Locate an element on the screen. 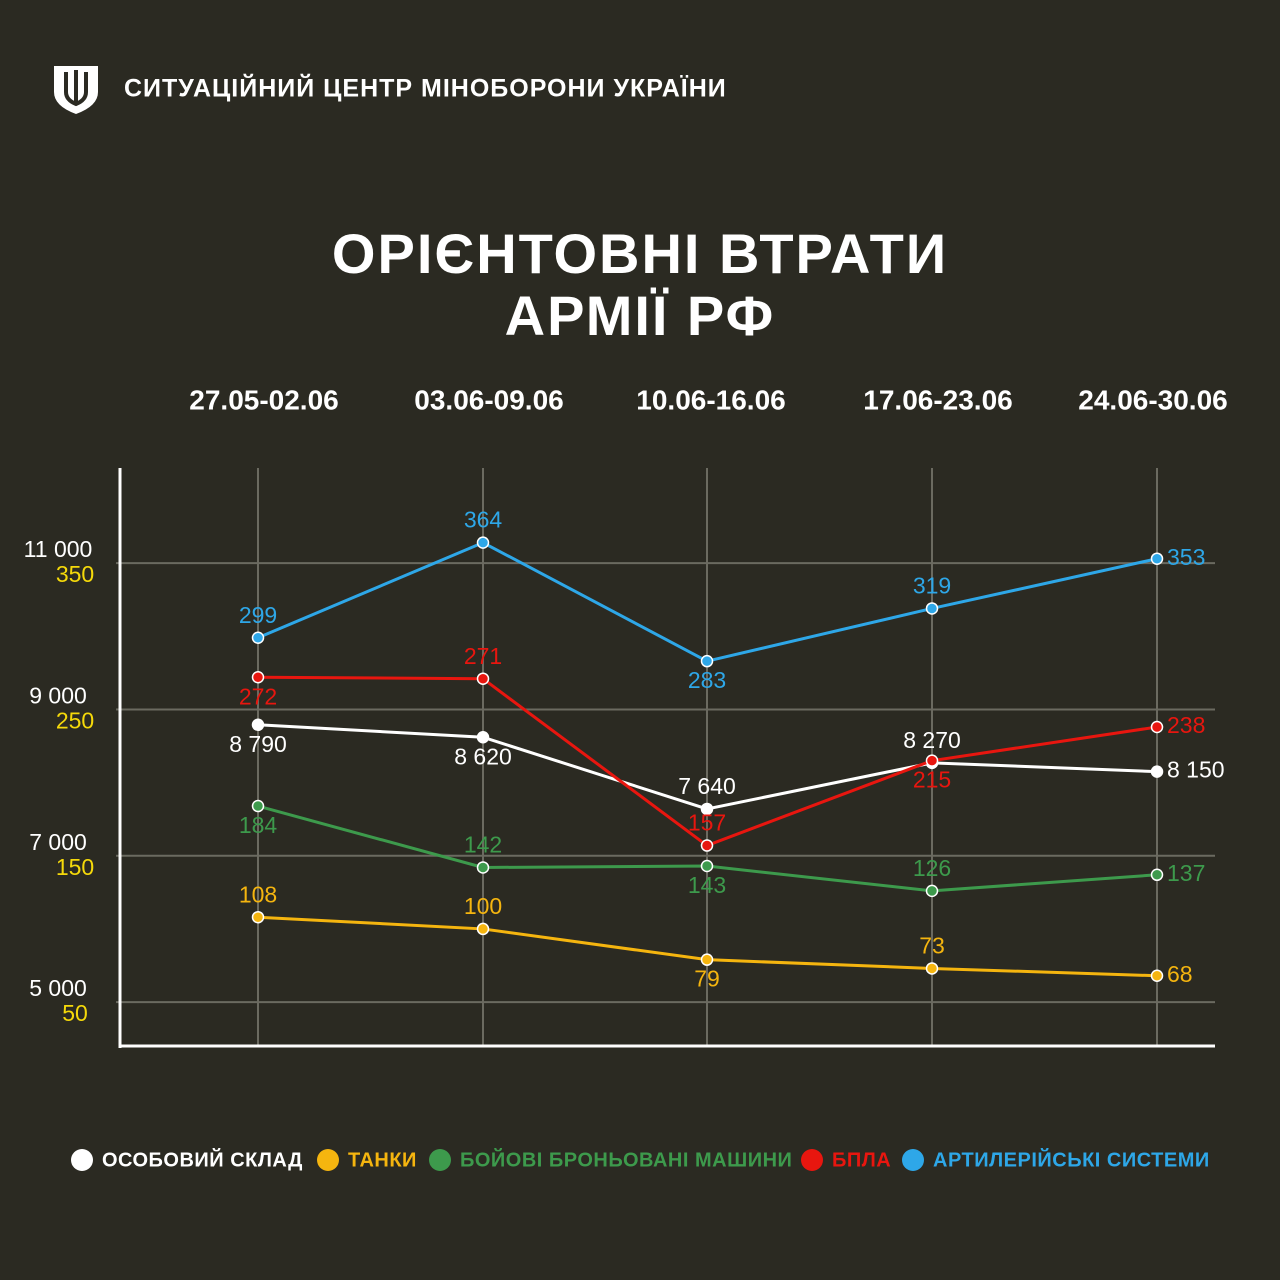  data-label: 283 is located at coordinates (707, 680).